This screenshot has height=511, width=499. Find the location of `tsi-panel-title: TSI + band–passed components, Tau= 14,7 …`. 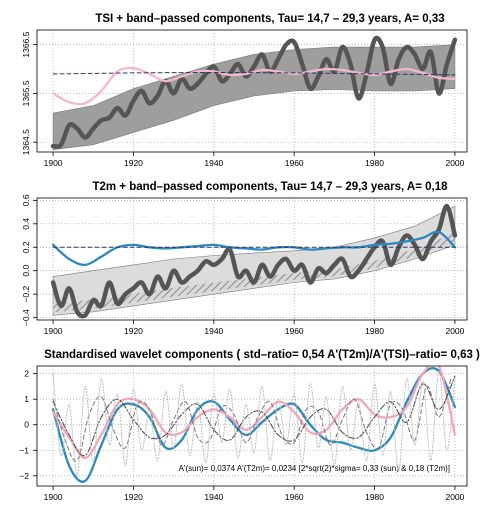

tsi-panel-title: TSI + band–passed components, Tau= 14,7 … is located at coordinates (269, 19).